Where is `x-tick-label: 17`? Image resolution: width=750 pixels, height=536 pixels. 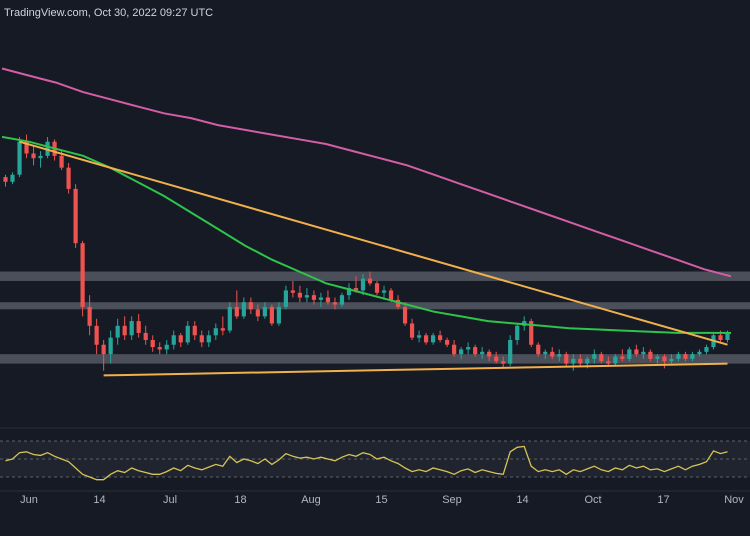
x-tick-label: 17 is located at coordinates (663, 500).